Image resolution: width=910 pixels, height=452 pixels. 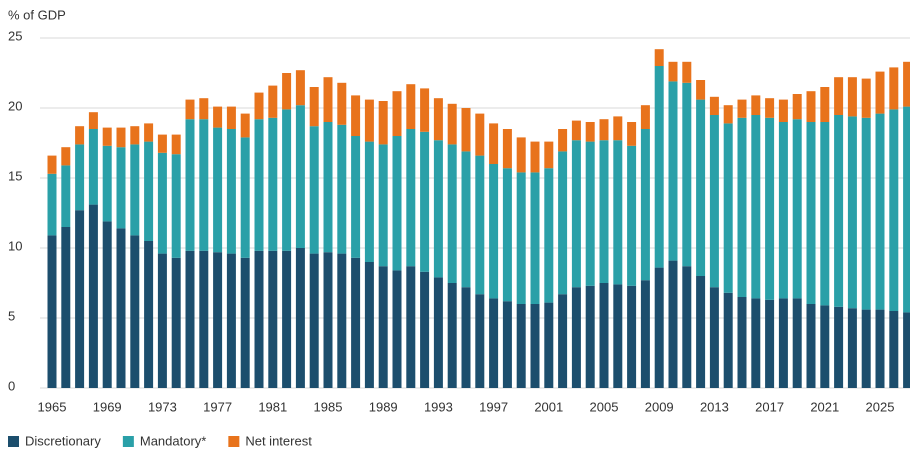 I want to click on x-tick-label: 1977, so click(x=217, y=406).